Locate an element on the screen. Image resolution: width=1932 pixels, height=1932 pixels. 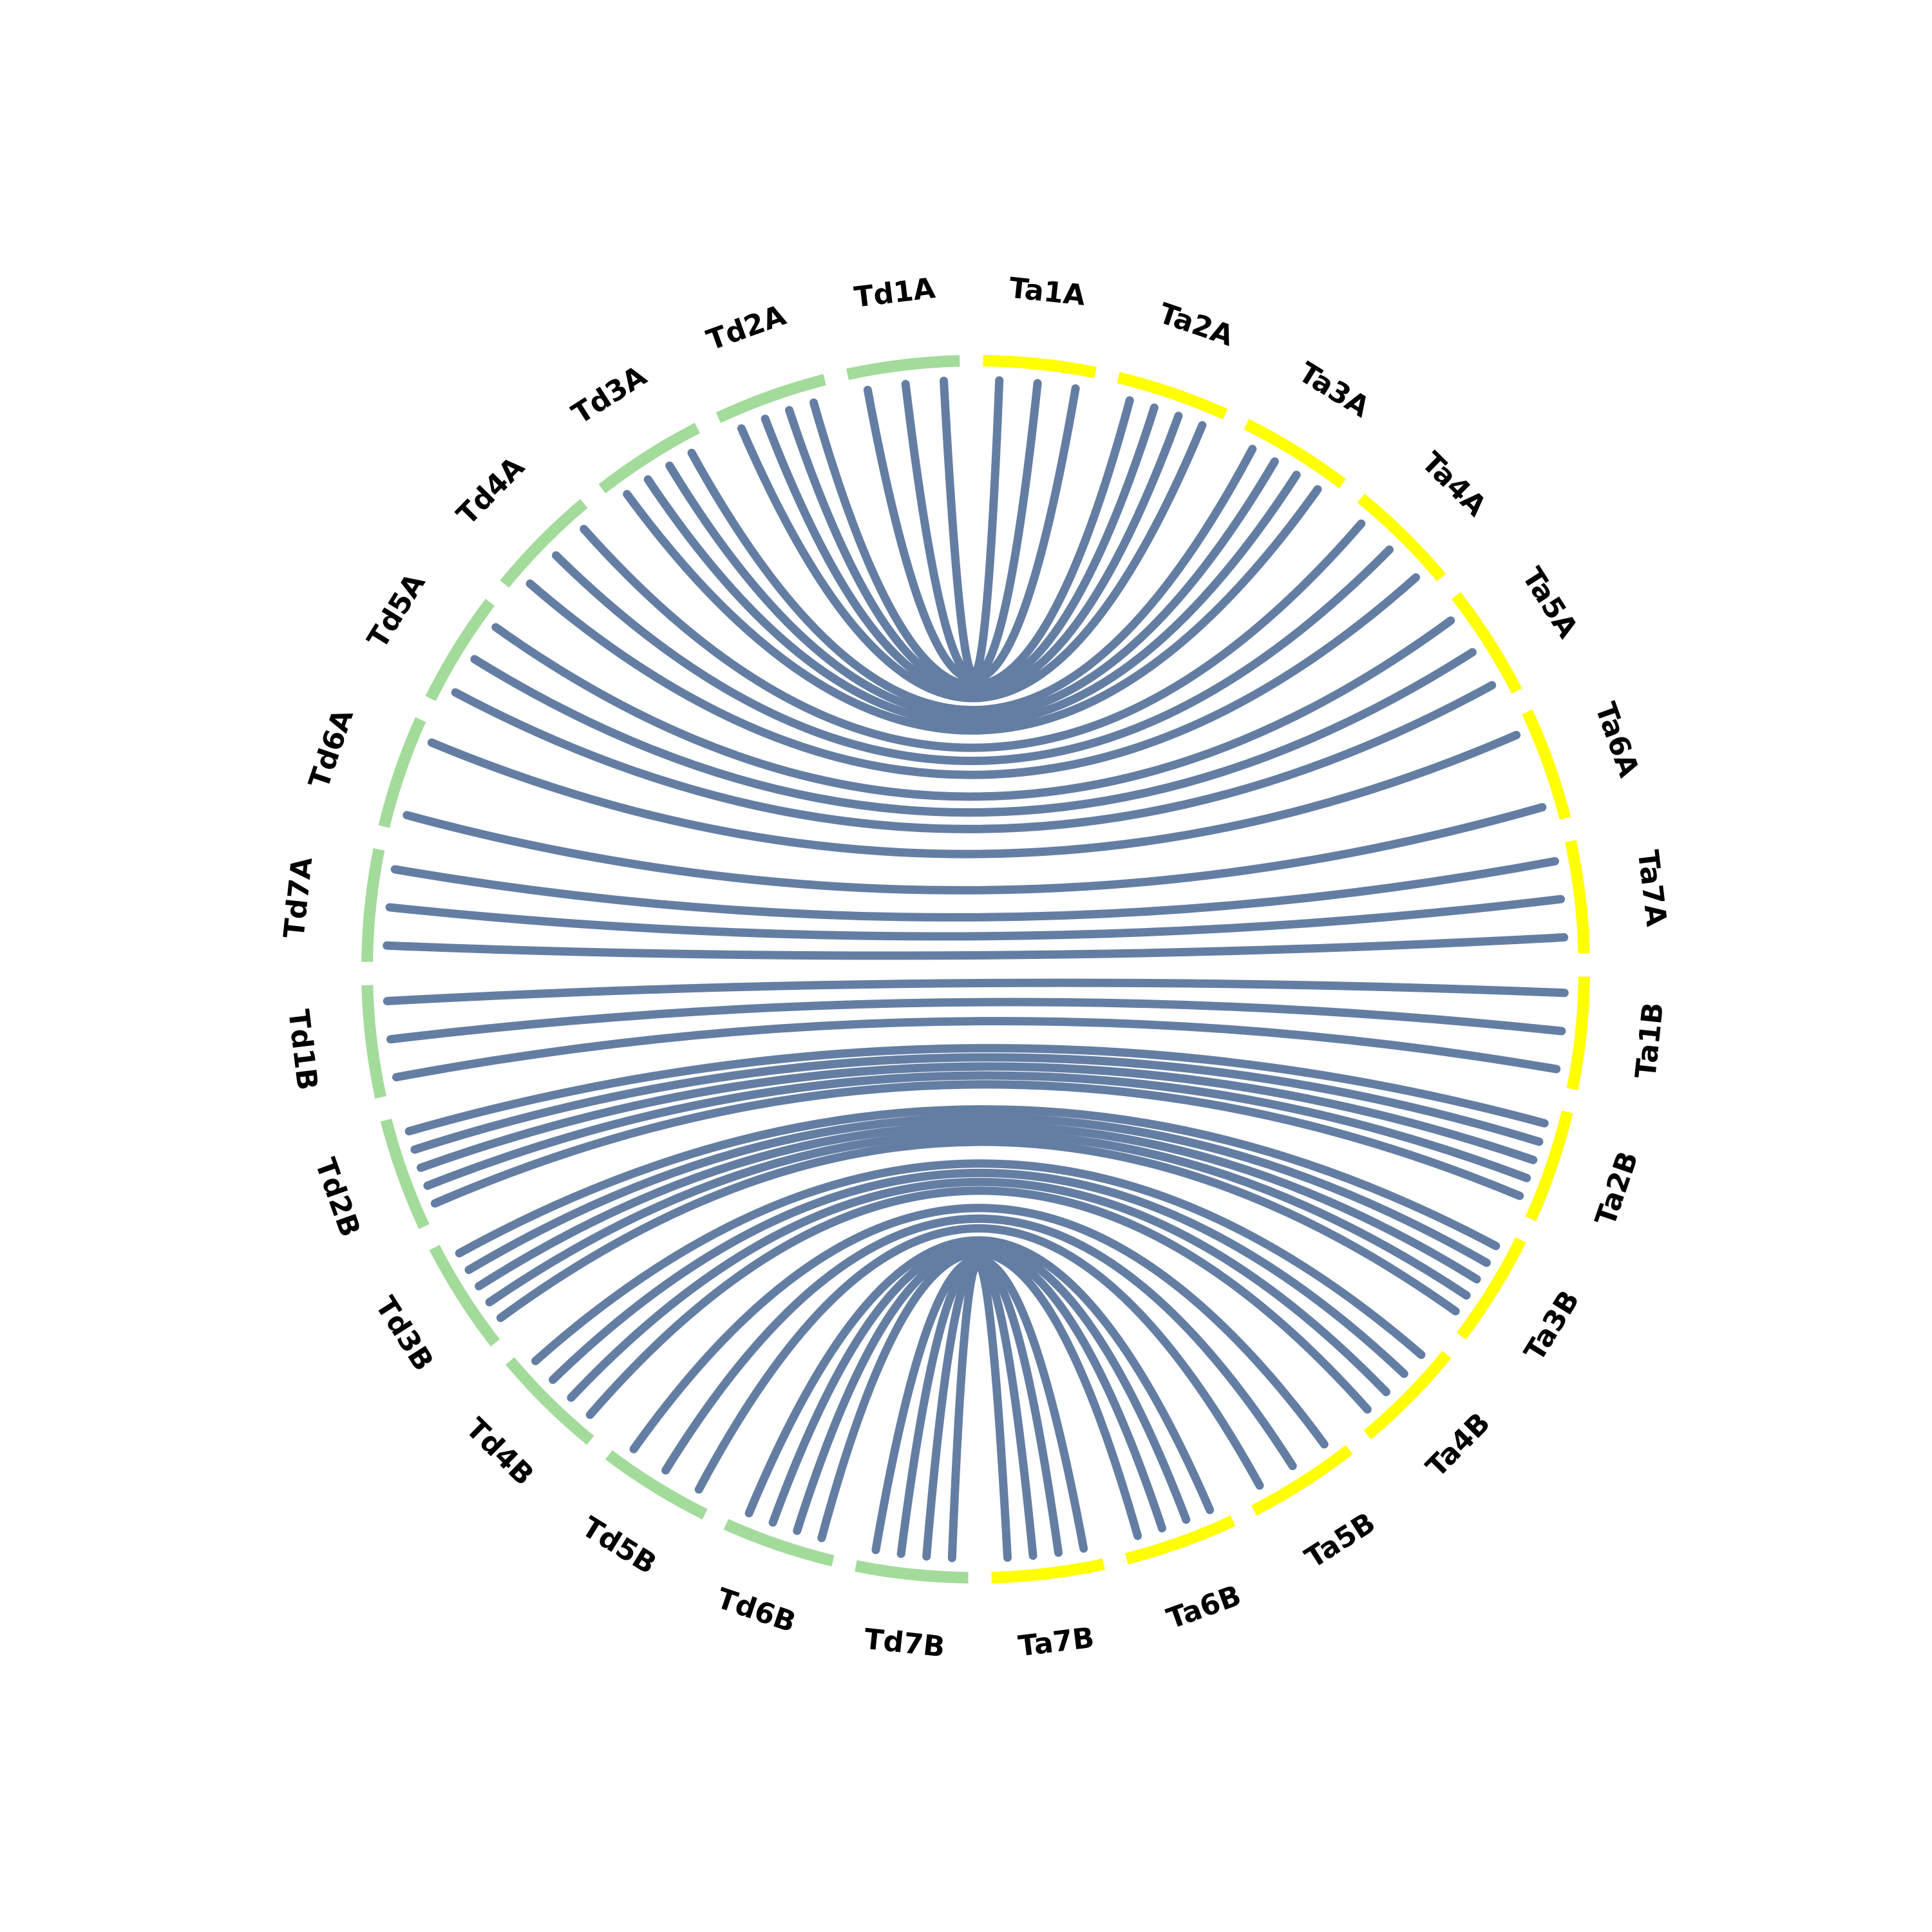
chromosome-label: Td4B is located at coordinates (499, 1452).